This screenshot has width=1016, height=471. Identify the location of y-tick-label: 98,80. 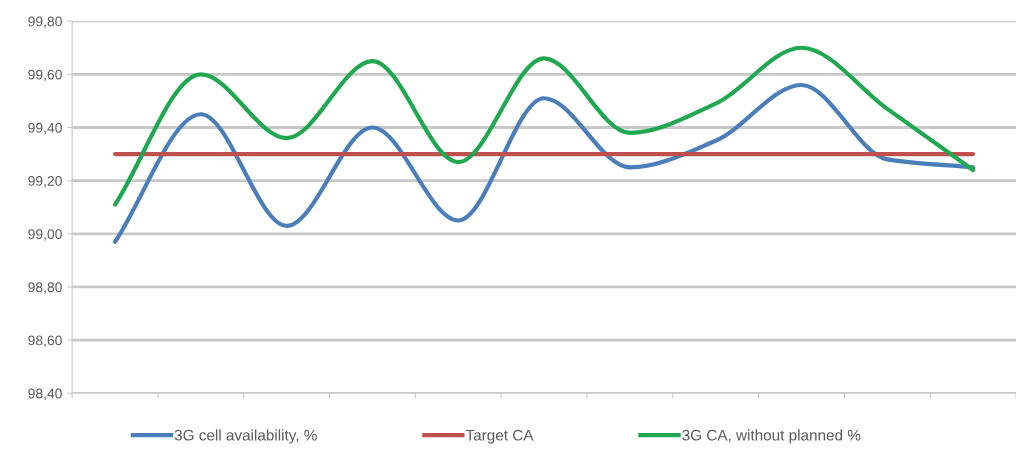
(45, 288).